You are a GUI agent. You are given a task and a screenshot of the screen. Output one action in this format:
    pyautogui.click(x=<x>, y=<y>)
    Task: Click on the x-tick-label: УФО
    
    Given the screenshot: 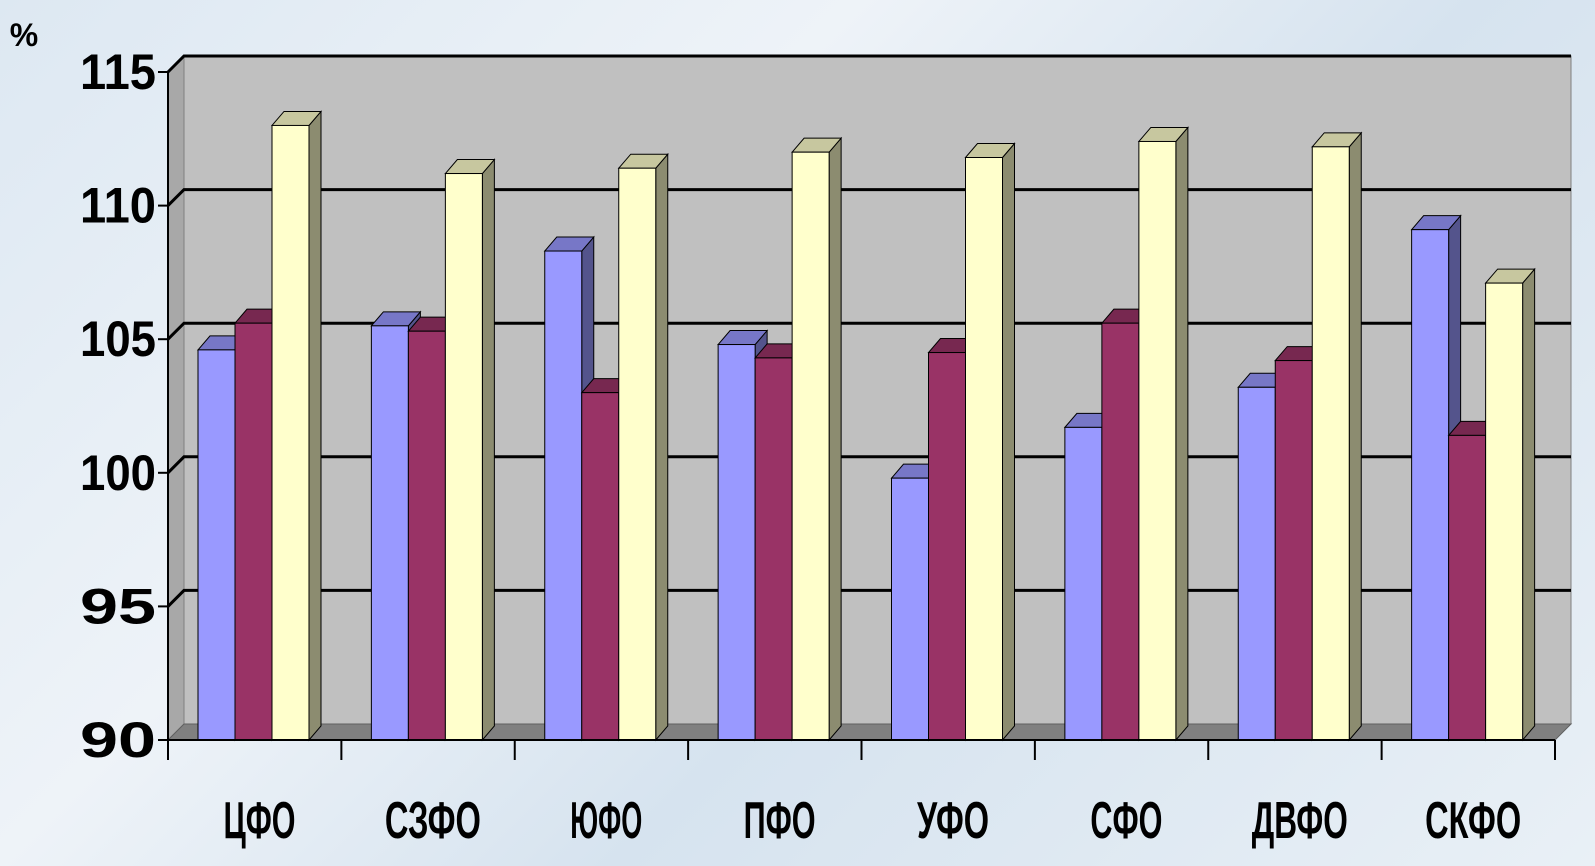 What is the action you would take?
    pyautogui.click(x=953, y=821)
    